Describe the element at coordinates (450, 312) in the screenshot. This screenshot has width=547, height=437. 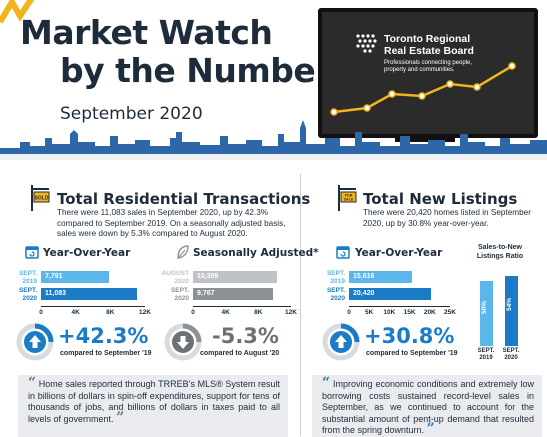
I see `x-tick-label: 25K` at that location.